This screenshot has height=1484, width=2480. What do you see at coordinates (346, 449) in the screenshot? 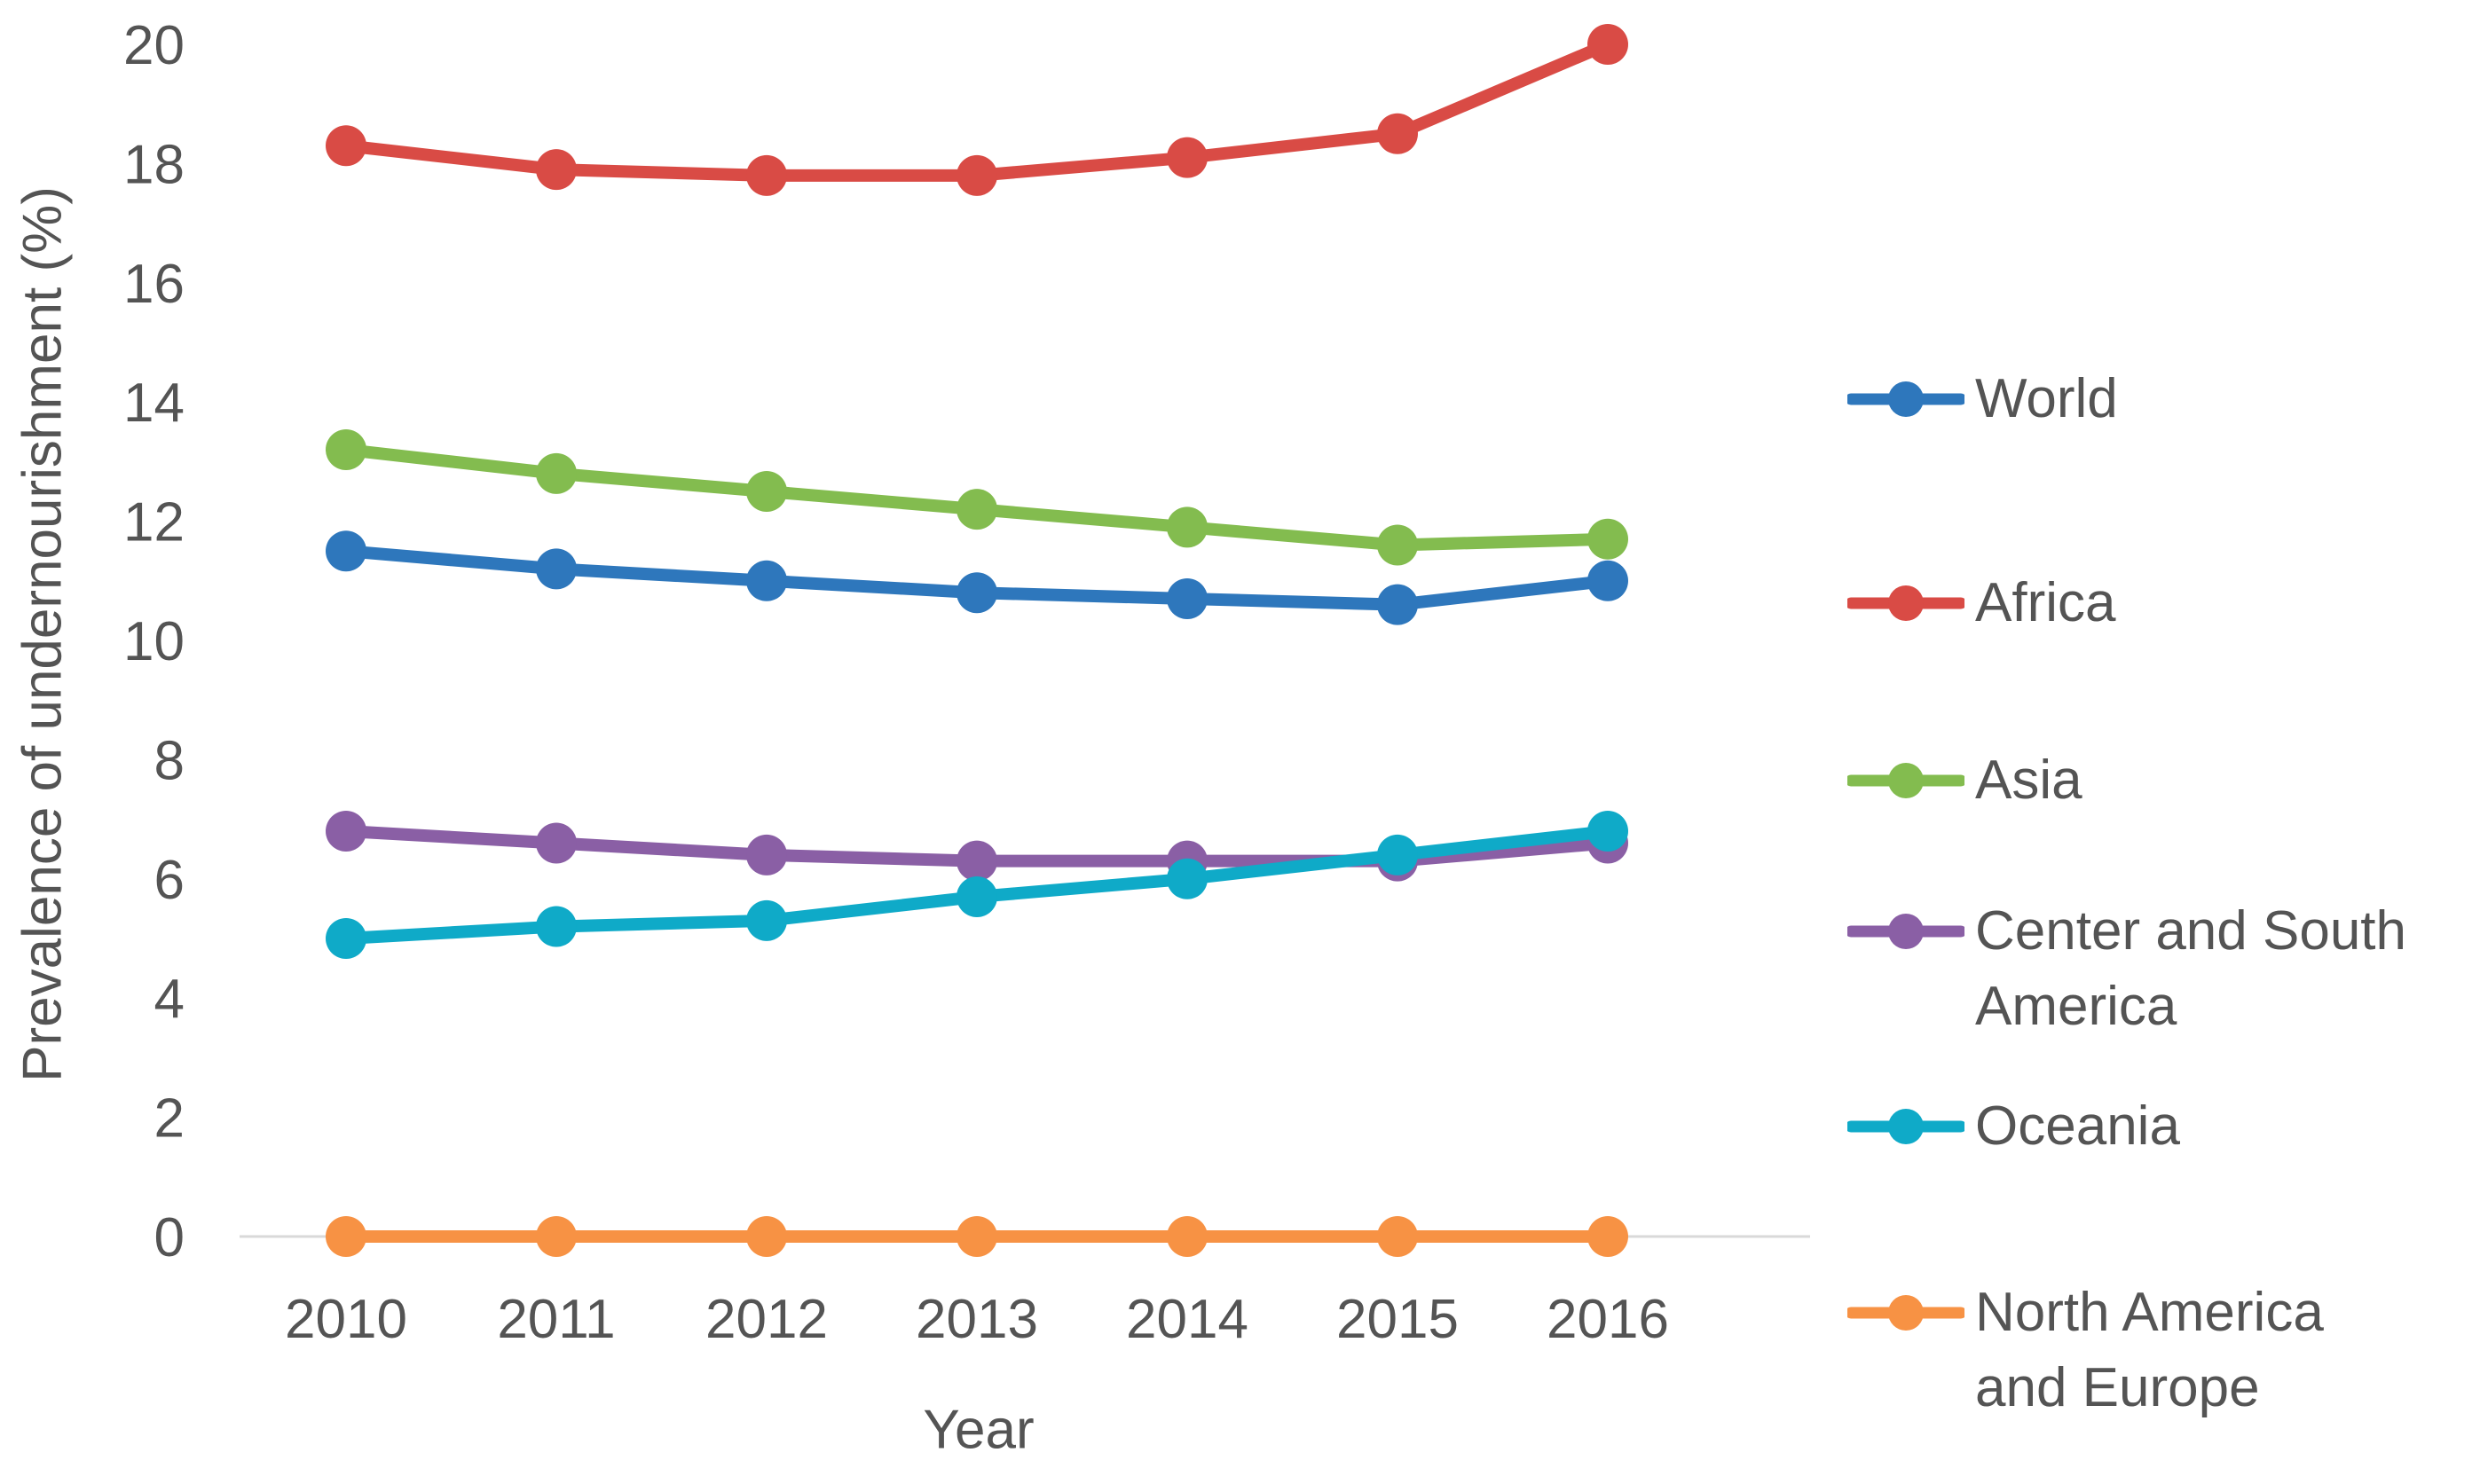
I see `data-point-asia-2010` at bounding box center [346, 449].